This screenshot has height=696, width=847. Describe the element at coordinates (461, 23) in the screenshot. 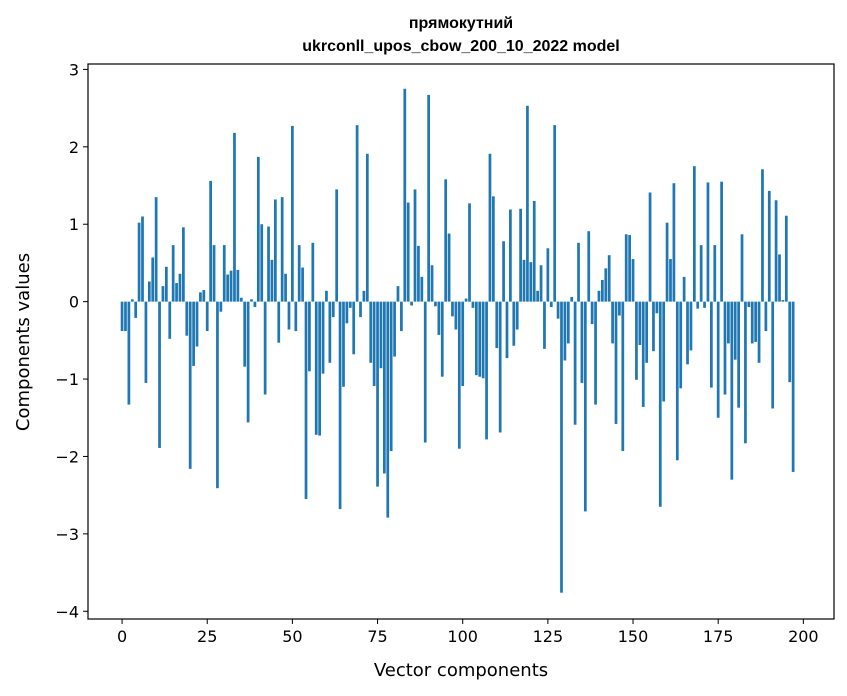

I see `chart-title: прямокутний` at that location.